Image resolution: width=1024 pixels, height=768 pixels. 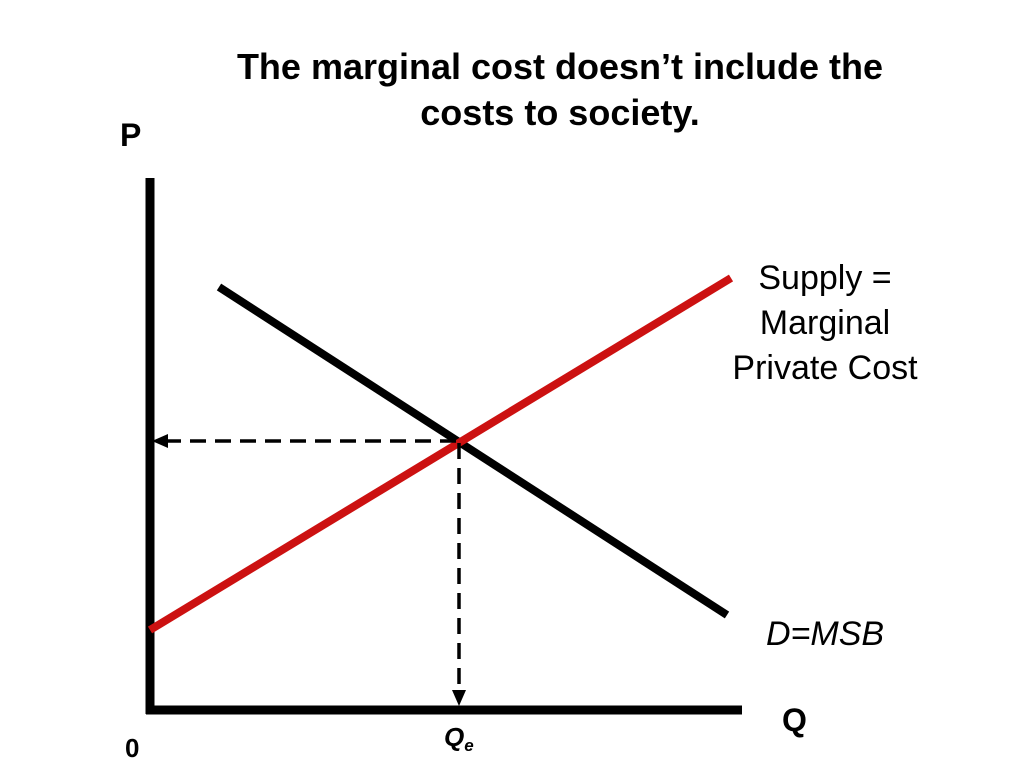 What do you see at coordinates (459, 698) in the screenshot?
I see `quantity-guide-arrowhead` at bounding box center [459, 698].